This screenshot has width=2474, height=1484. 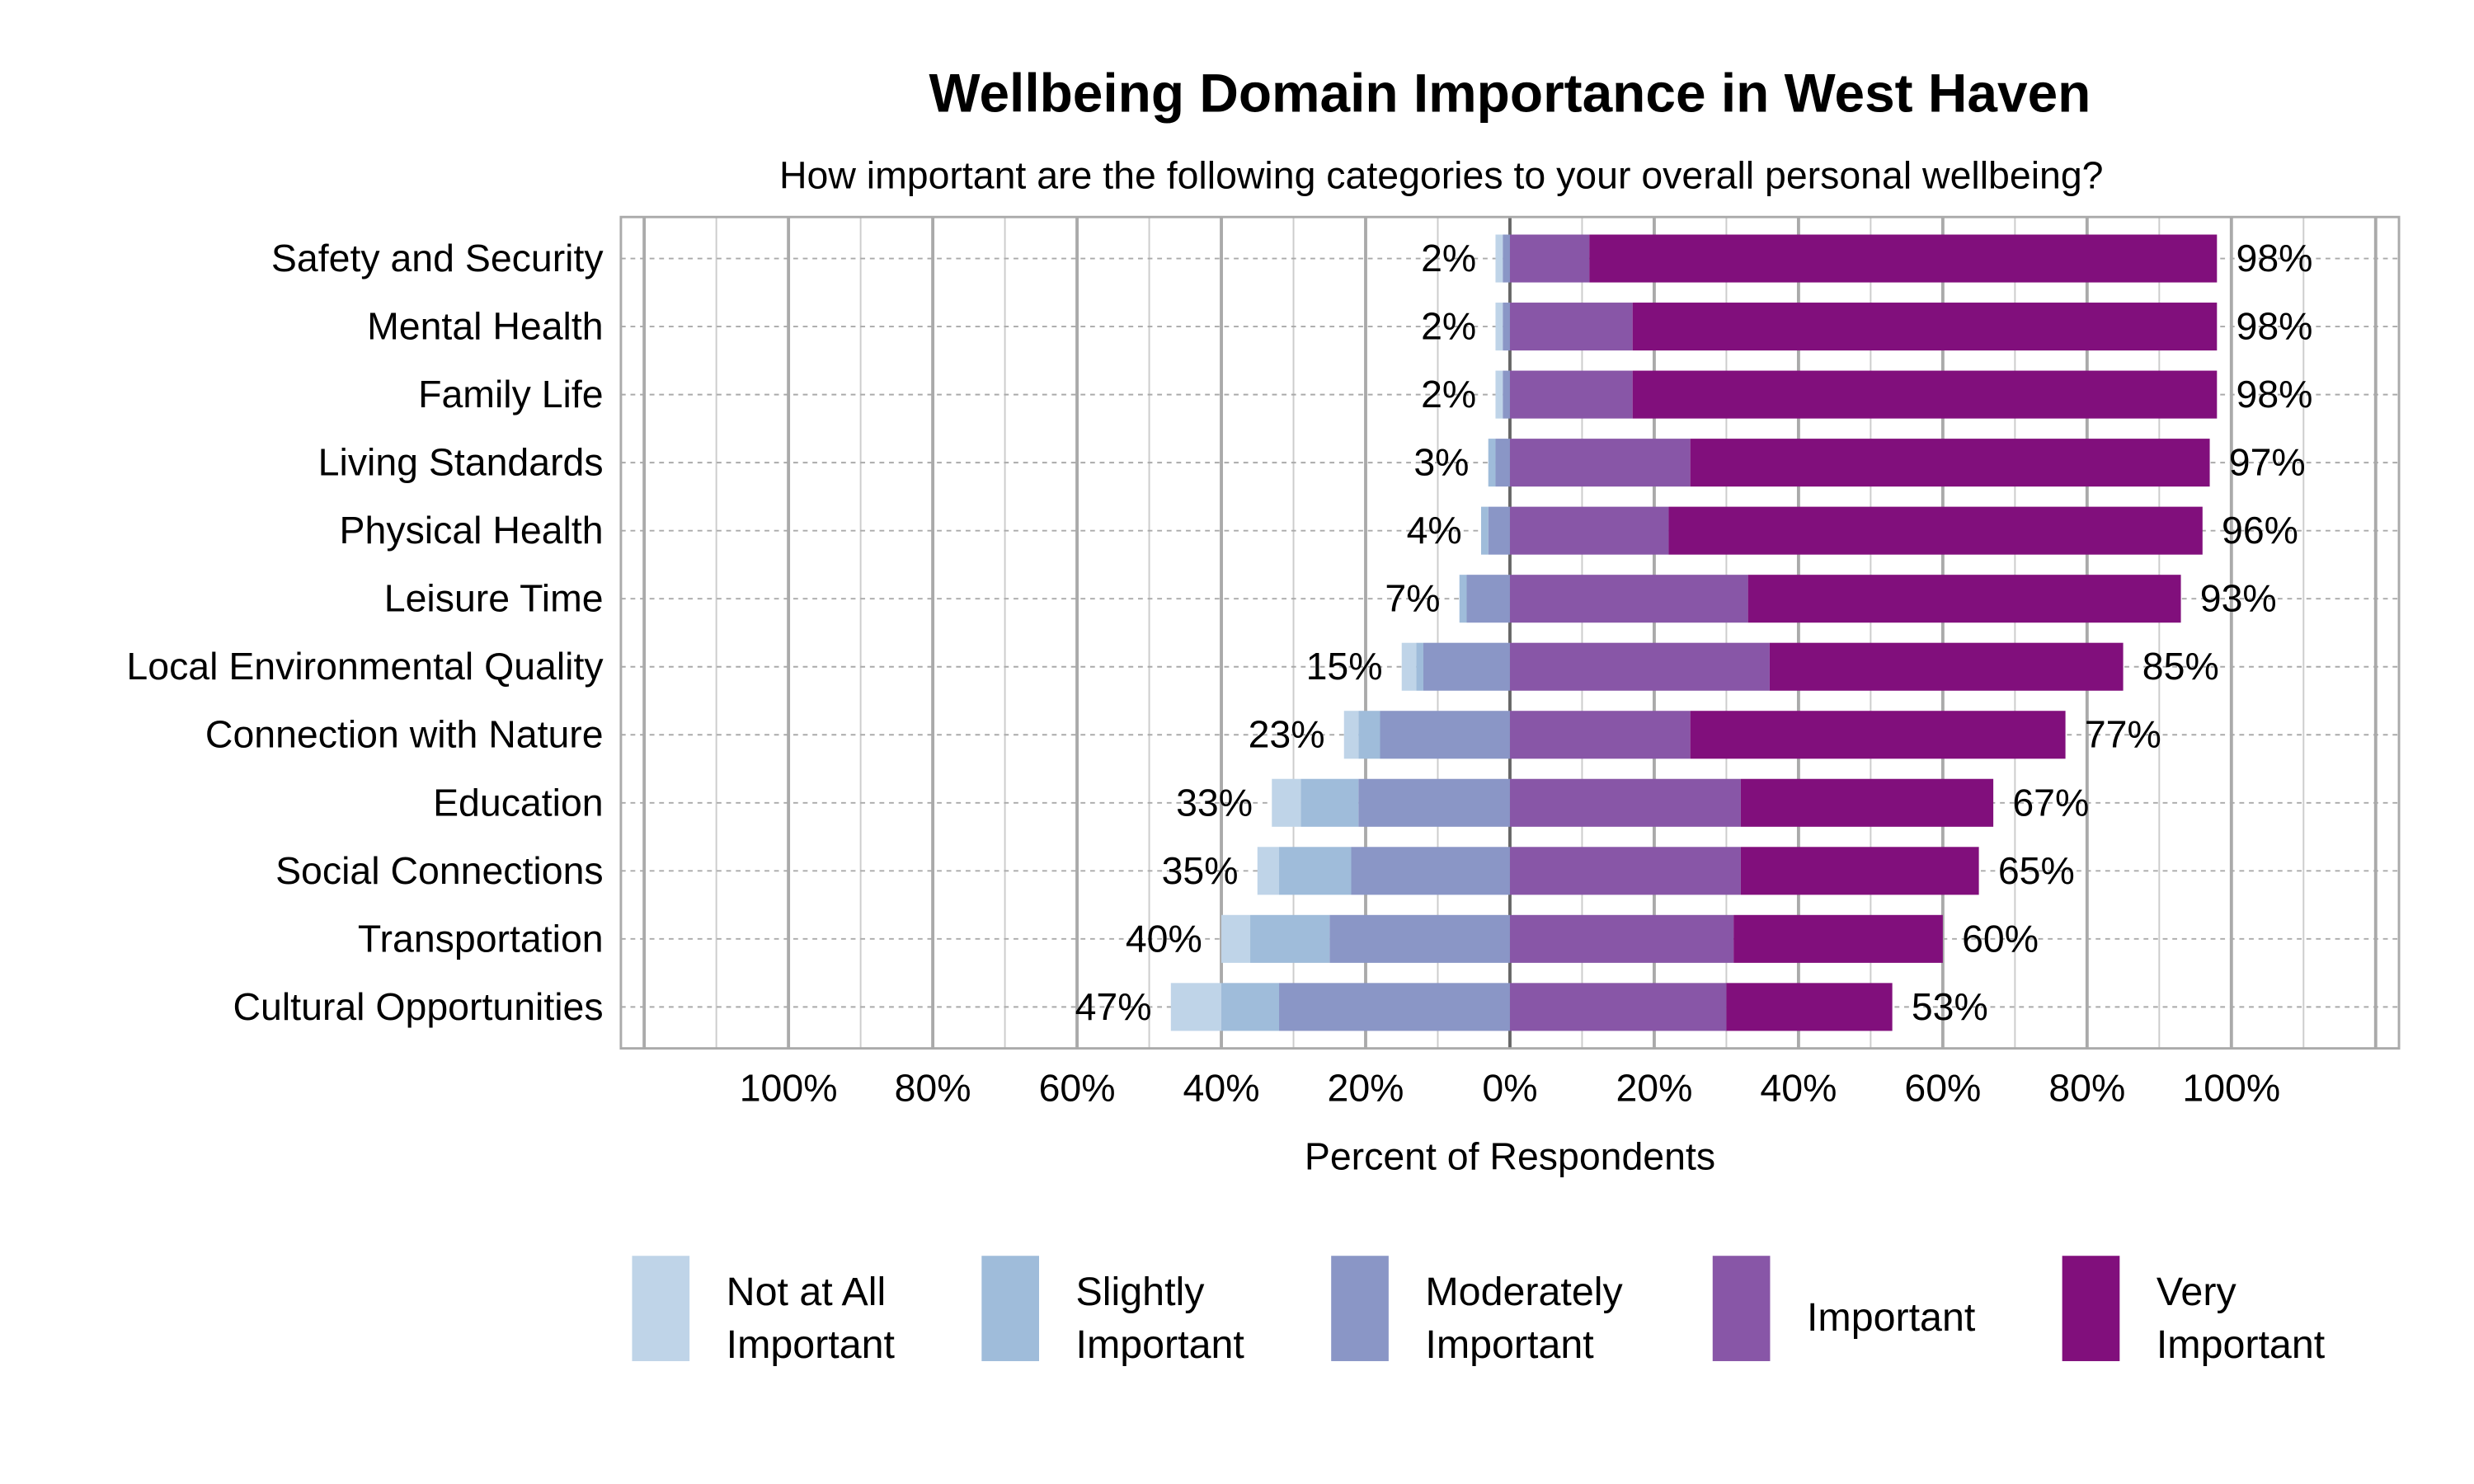 What do you see at coordinates (2267, 463) in the screenshot?
I see `right-total-label: 97%` at bounding box center [2267, 463].